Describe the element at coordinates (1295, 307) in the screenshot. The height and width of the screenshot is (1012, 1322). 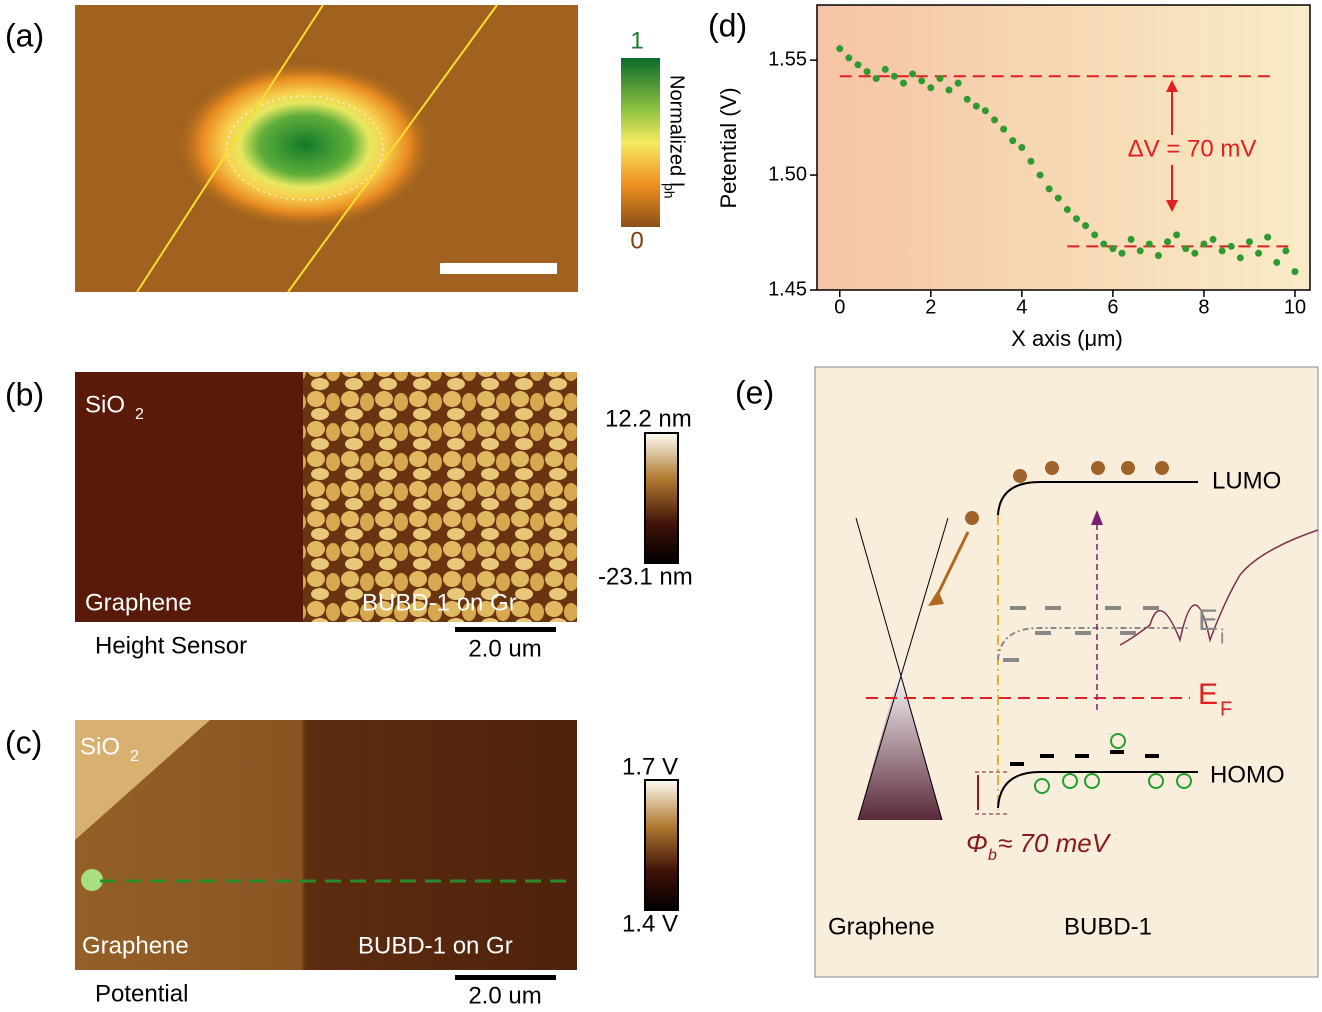
I see `x-tick-label: 10` at that location.